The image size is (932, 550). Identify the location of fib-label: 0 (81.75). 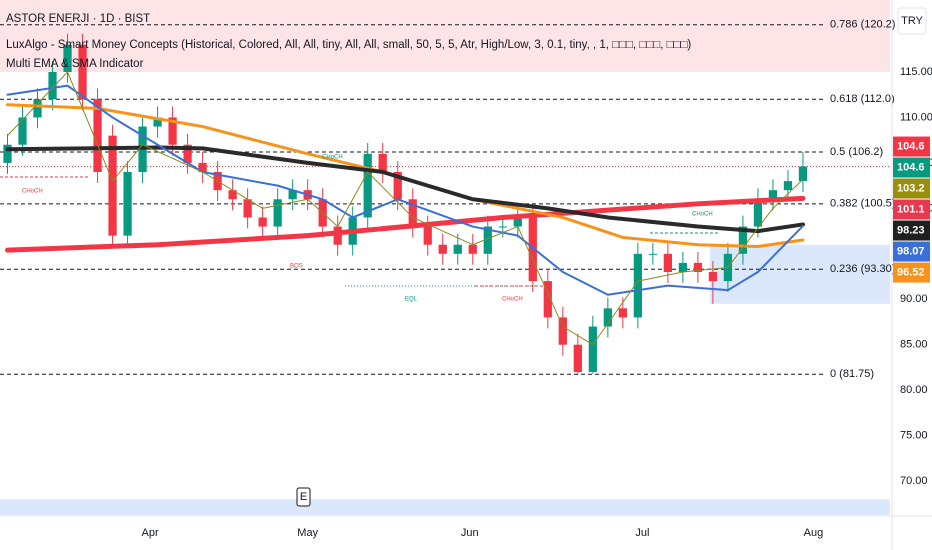
(852, 374).